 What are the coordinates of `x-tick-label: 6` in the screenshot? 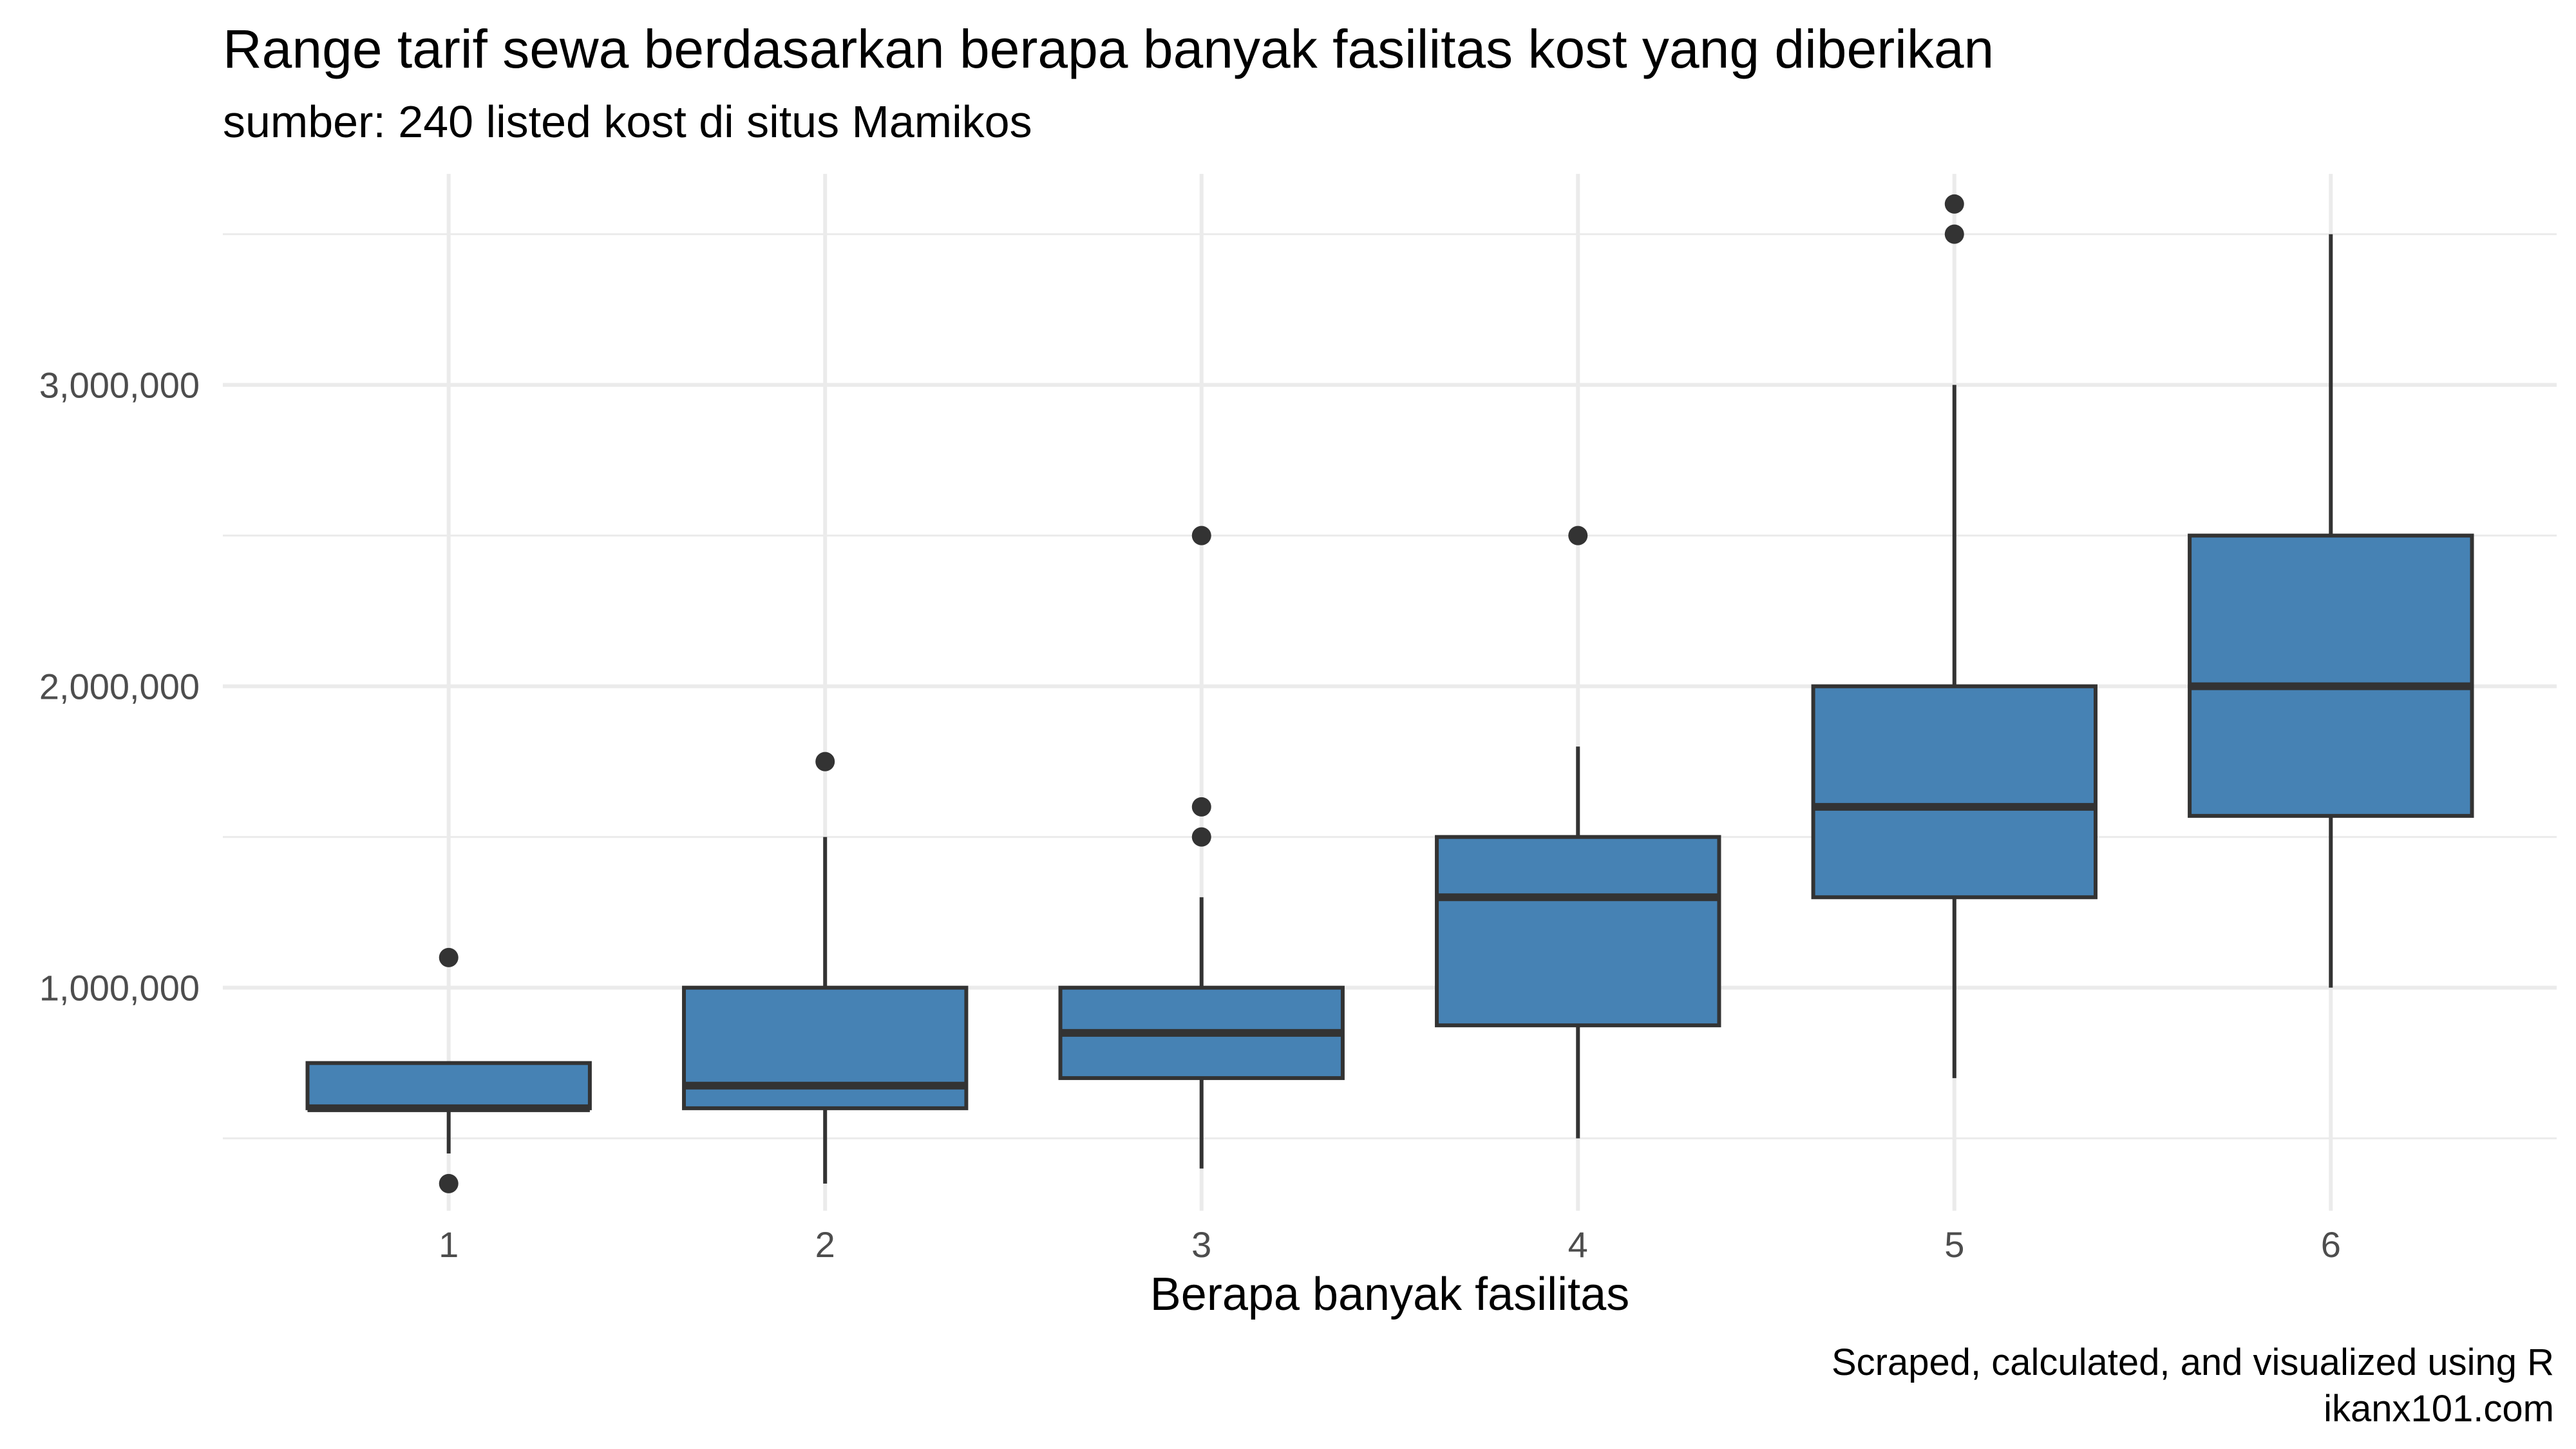 It's located at (2331, 1244).